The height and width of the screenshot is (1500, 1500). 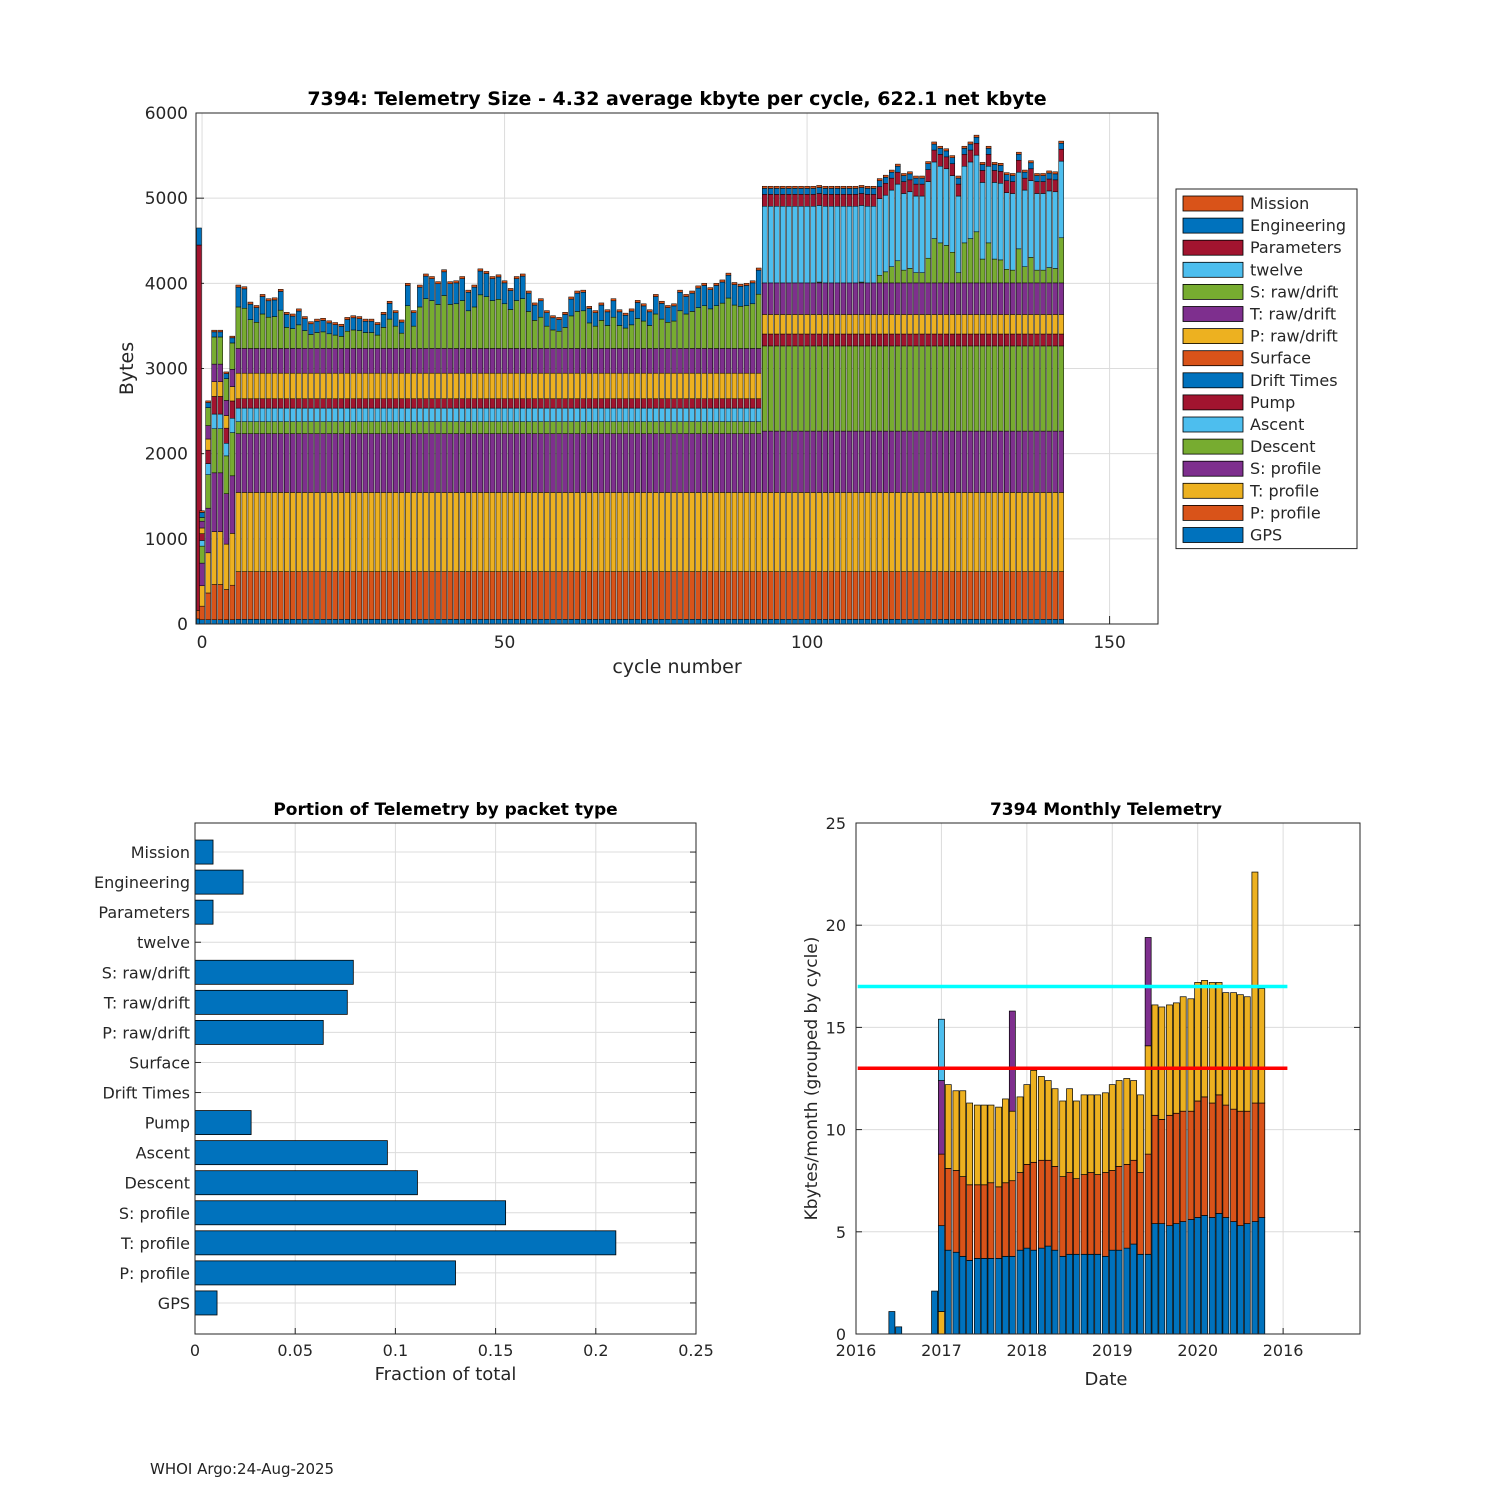 What do you see at coordinates (202, 643) in the screenshot?
I see `x-tick-label: 0` at bounding box center [202, 643].